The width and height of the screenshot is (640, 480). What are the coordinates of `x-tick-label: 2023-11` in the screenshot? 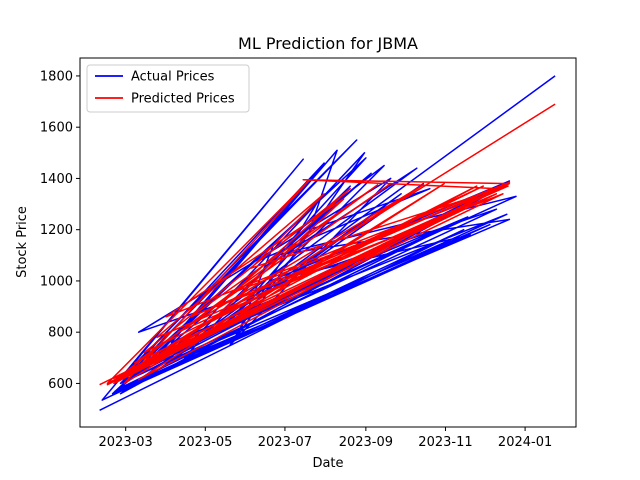 It's located at (445, 442).